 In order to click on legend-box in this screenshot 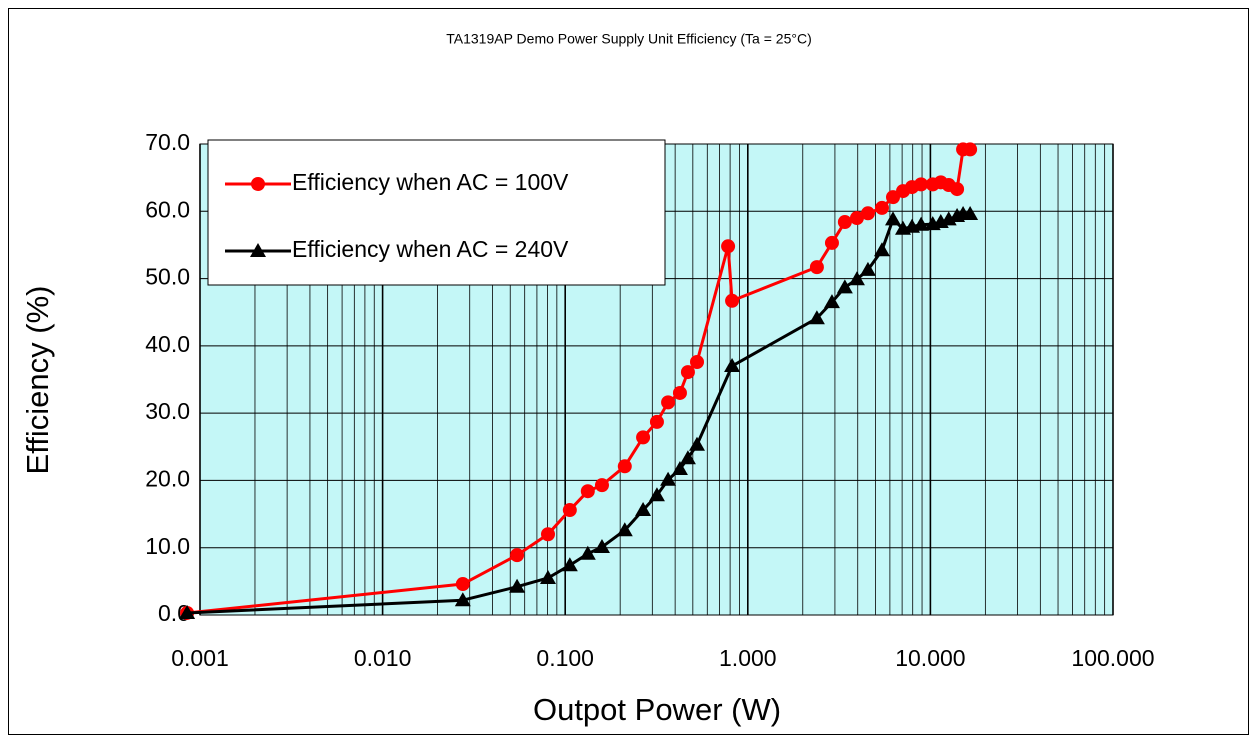, I will do `click(436, 212)`.